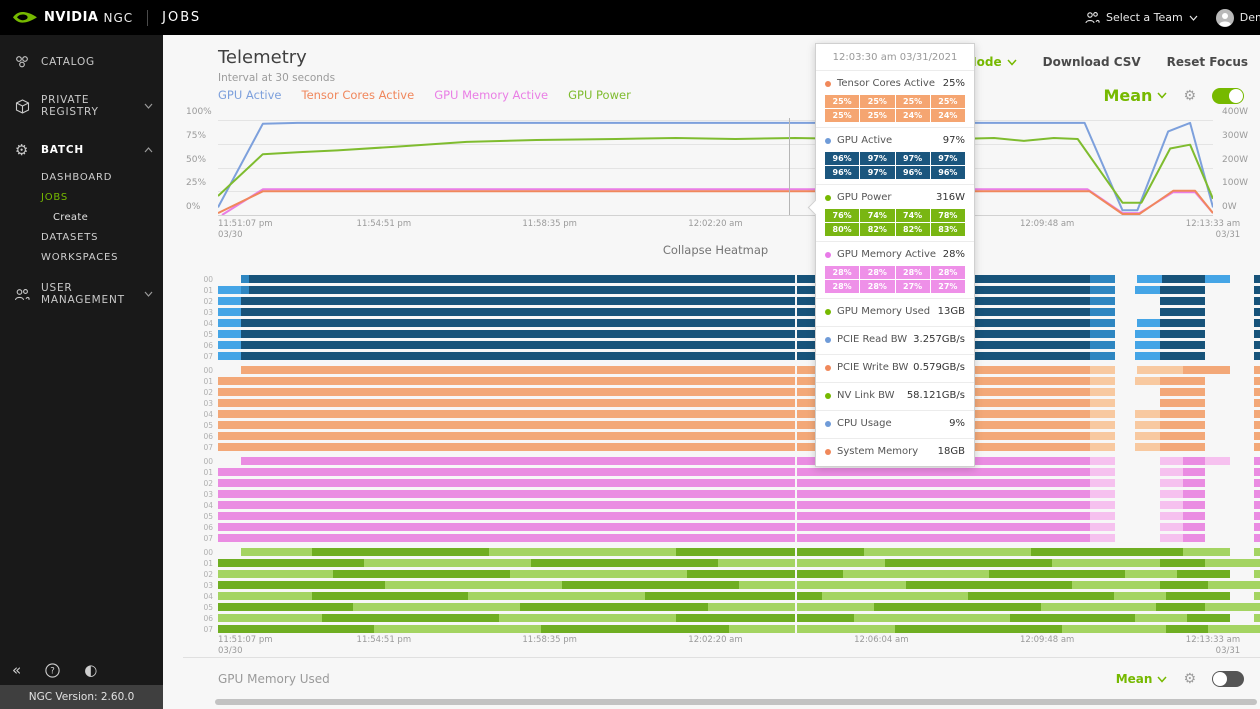  Describe the element at coordinates (1237, 17) in the screenshot. I see `user-menu: Demo User` at that location.